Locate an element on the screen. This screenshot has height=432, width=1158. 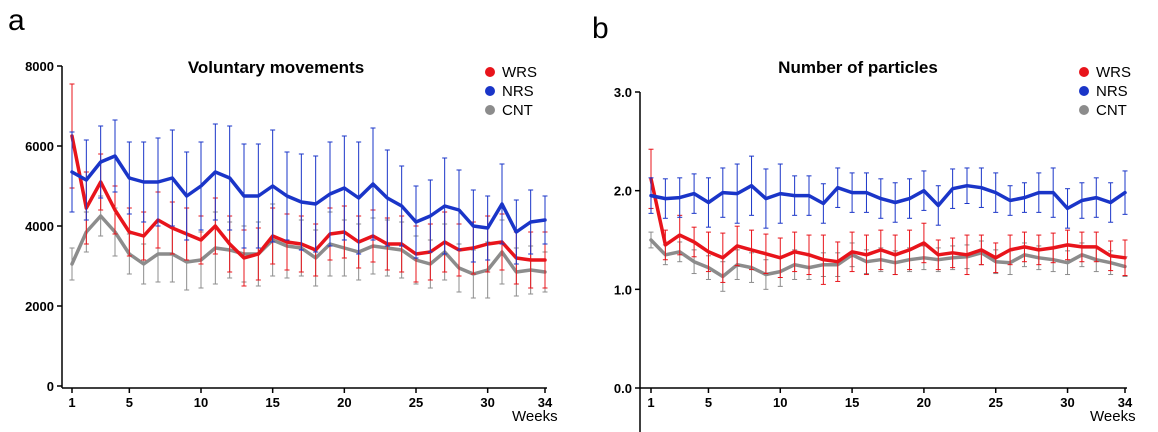
y-tick-label: 4000 is located at coordinates (39, 226).